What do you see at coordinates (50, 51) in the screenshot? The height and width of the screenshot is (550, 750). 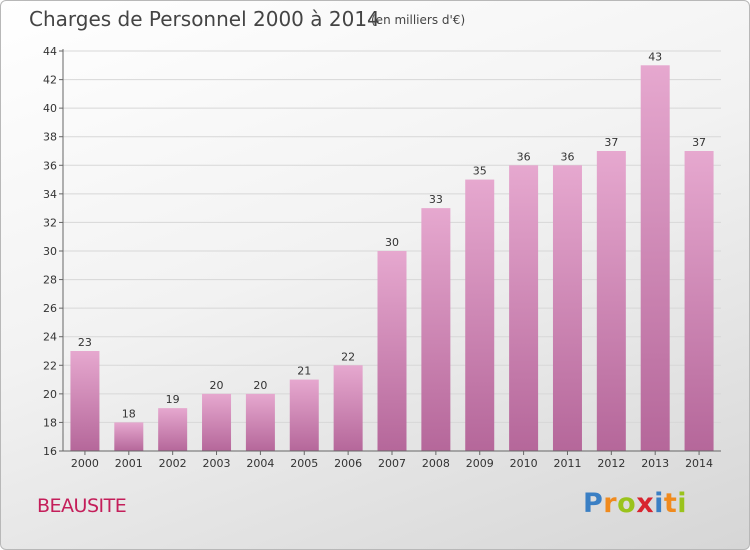 I see `y-tick-label: 44` at bounding box center [50, 51].